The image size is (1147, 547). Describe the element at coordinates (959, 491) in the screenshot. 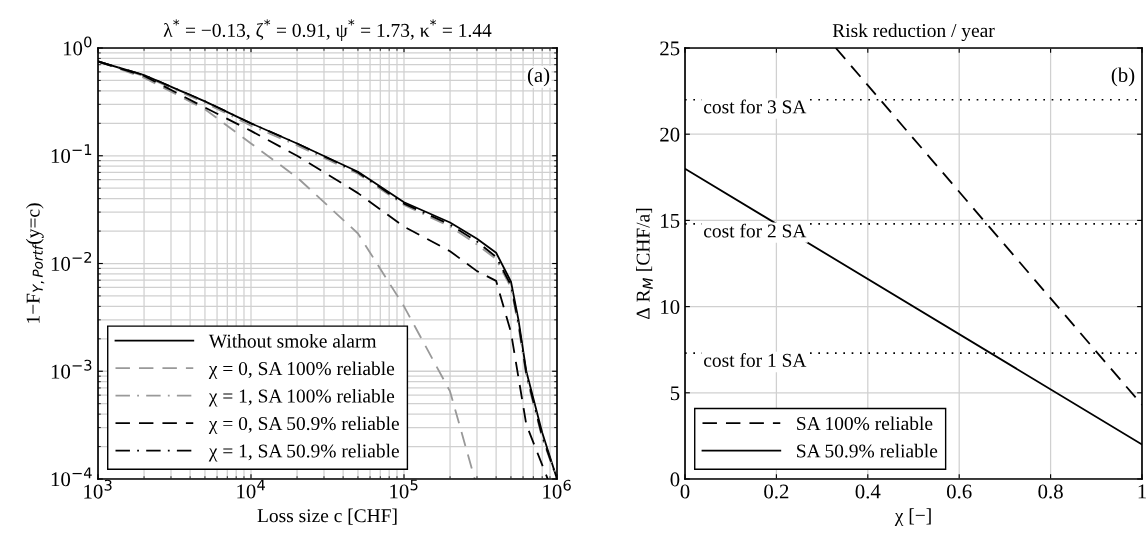

I see `x-tick-label: 0.6` at that location.